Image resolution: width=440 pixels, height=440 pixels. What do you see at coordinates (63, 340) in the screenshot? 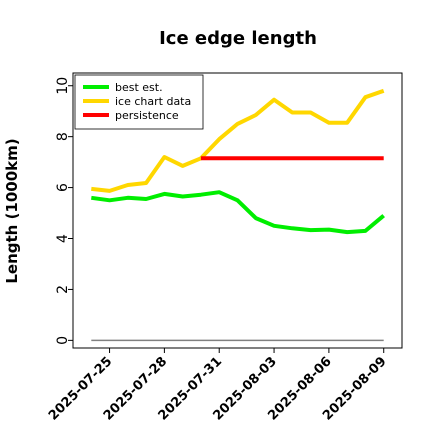
I see `y-tick-label: 0` at bounding box center [63, 340].